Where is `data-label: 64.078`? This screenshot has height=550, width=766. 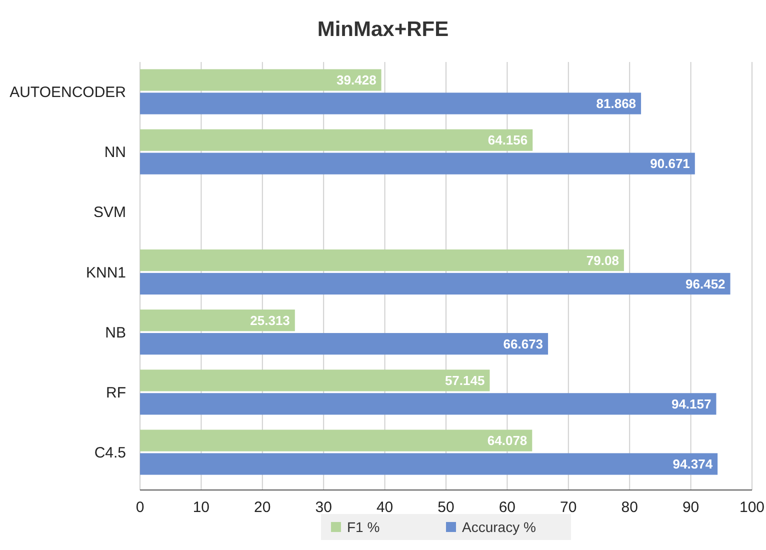 data-label: 64.078 is located at coordinates (507, 440).